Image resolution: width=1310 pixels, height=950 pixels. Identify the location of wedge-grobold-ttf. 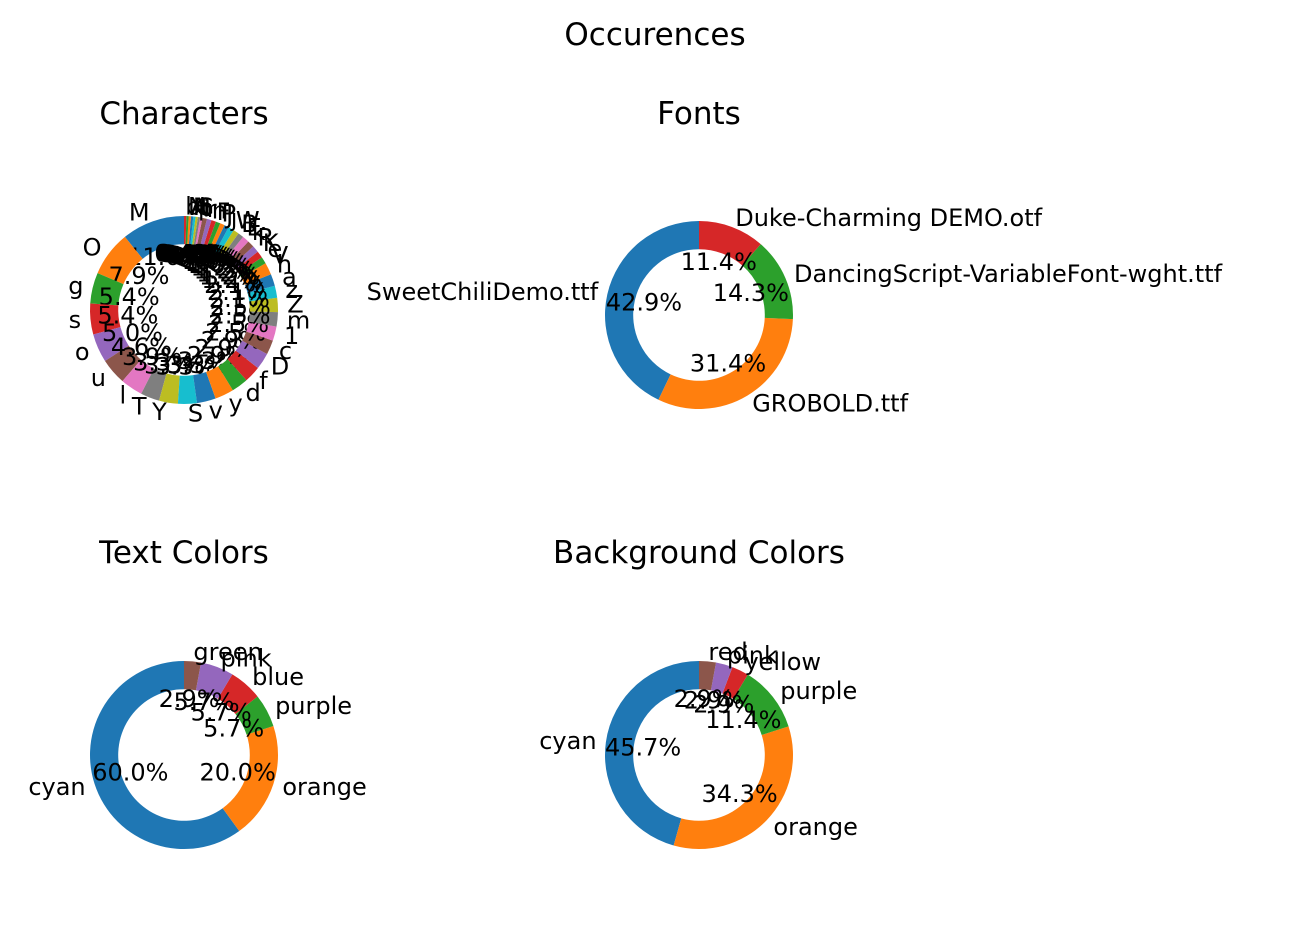
(725, 363).